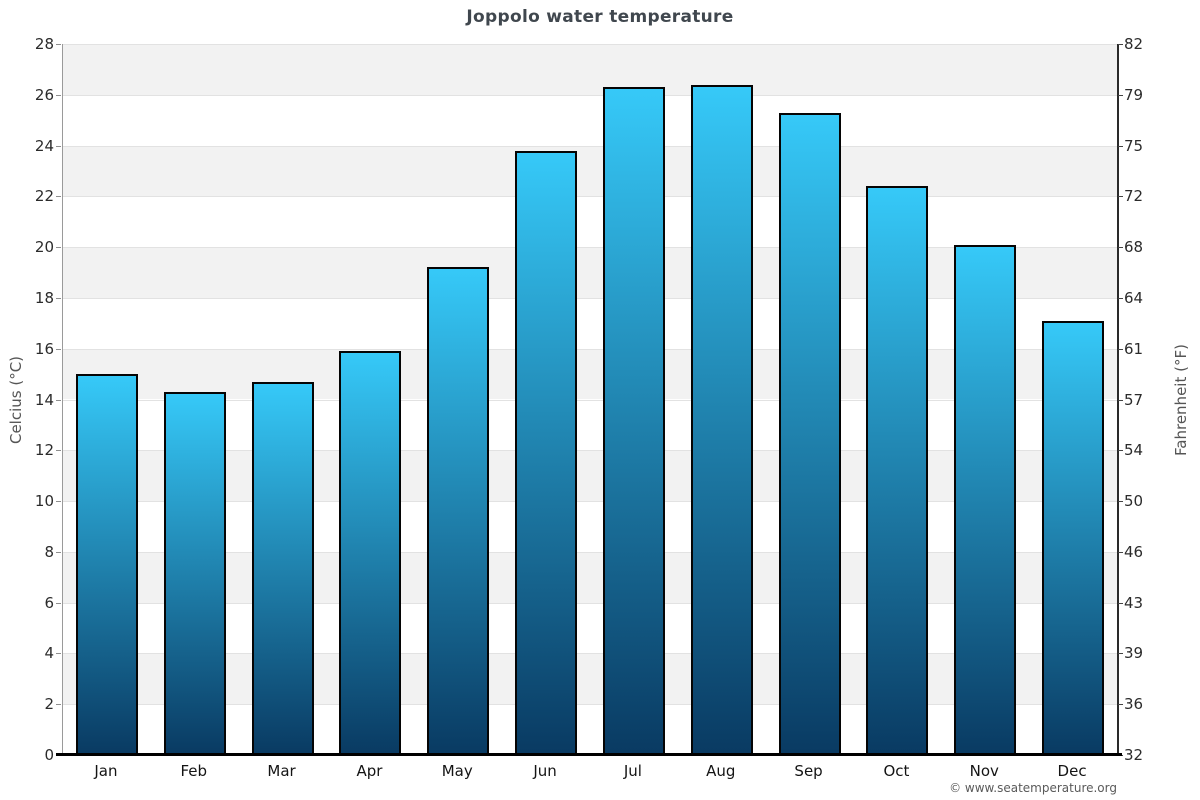  Describe the element at coordinates (1134, 704) in the screenshot. I see `ytick-fahrenheit-36: 36` at that location.